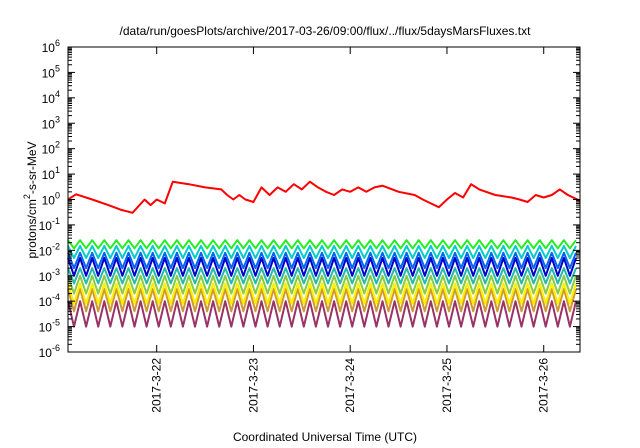 The width and height of the screenshot is (640, 448). Describe the element at coordinates (350, 385) in the screenshot. I see `x-tick-label: 2017-3-24` at that location.